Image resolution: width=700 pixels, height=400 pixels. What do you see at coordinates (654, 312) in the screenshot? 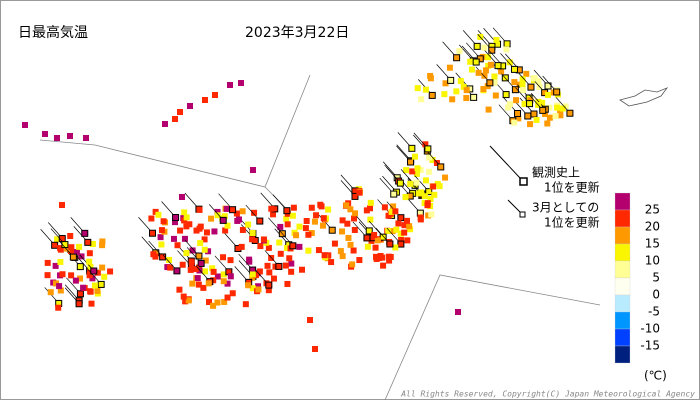
I see `legend-label: -5` at bounding box center [654, 312].